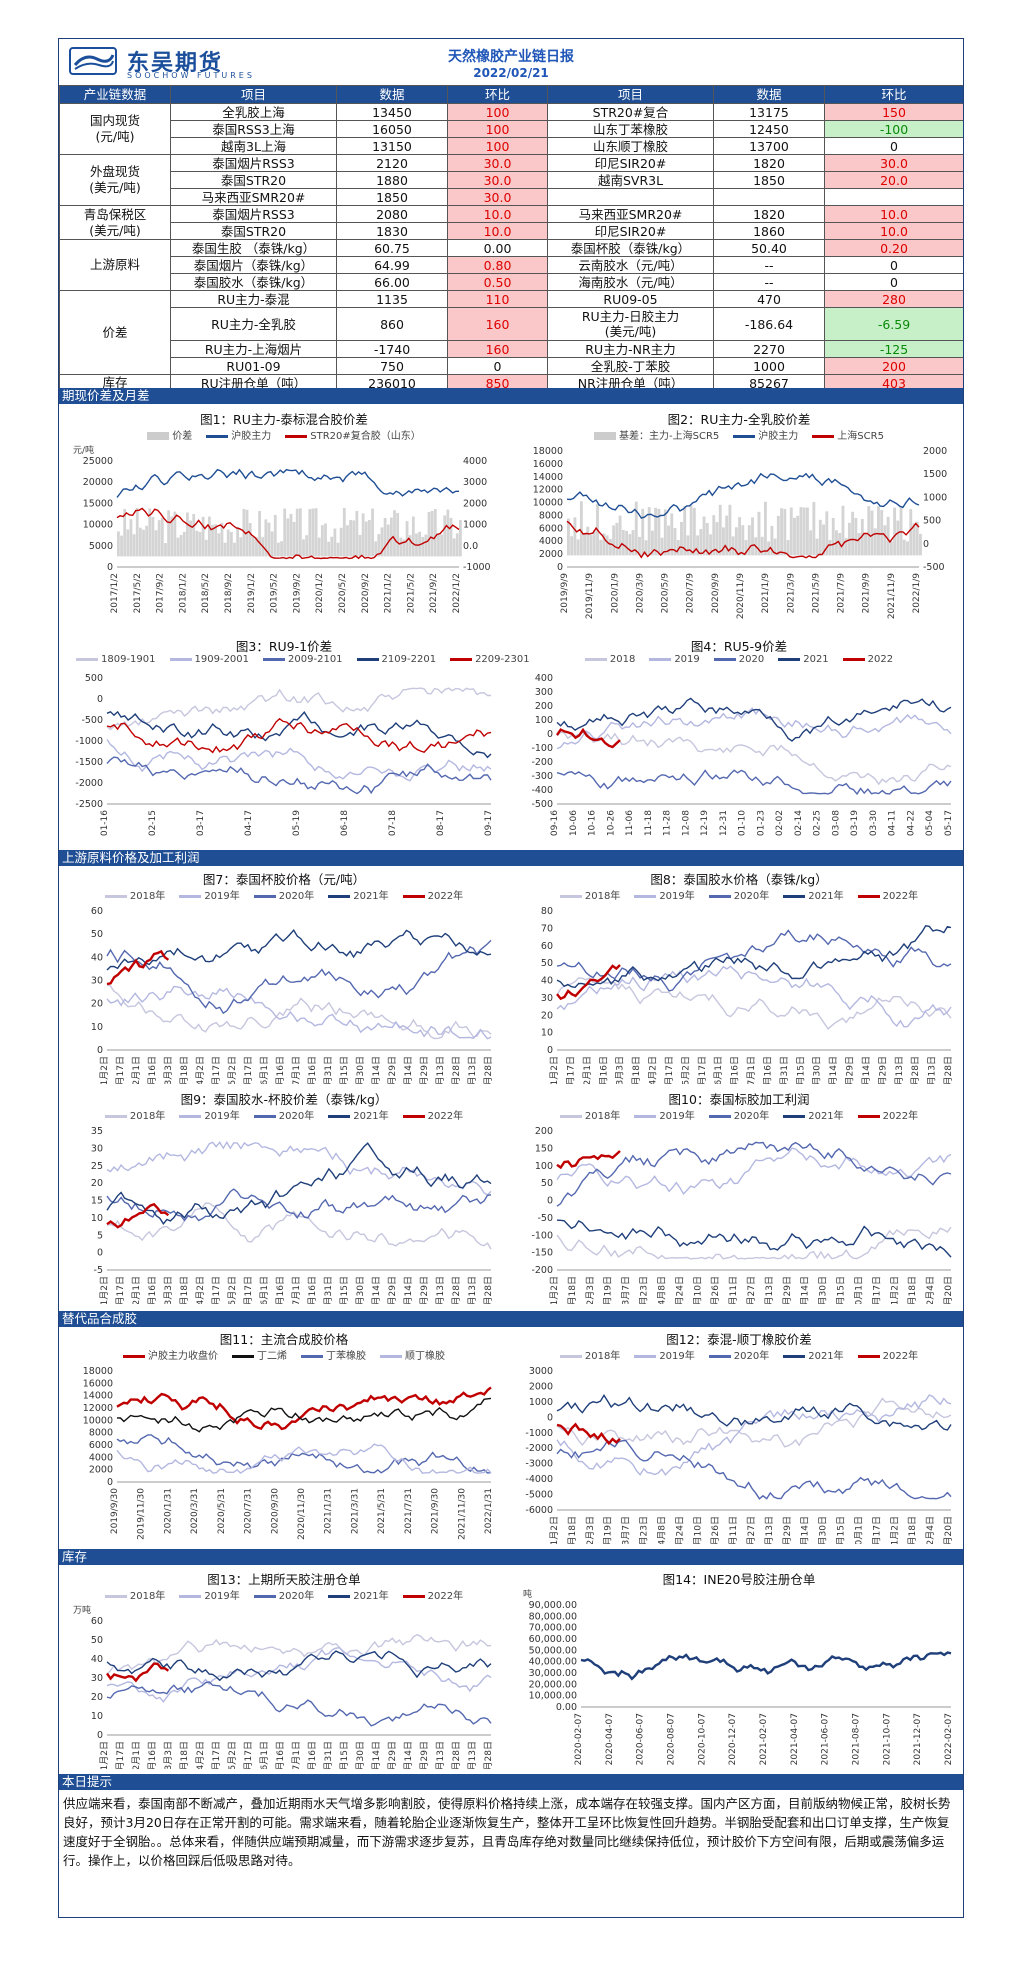  Describe the element at coordinates (222, 896) in the screenshot. I see `legend-label: 2019年` at that location.